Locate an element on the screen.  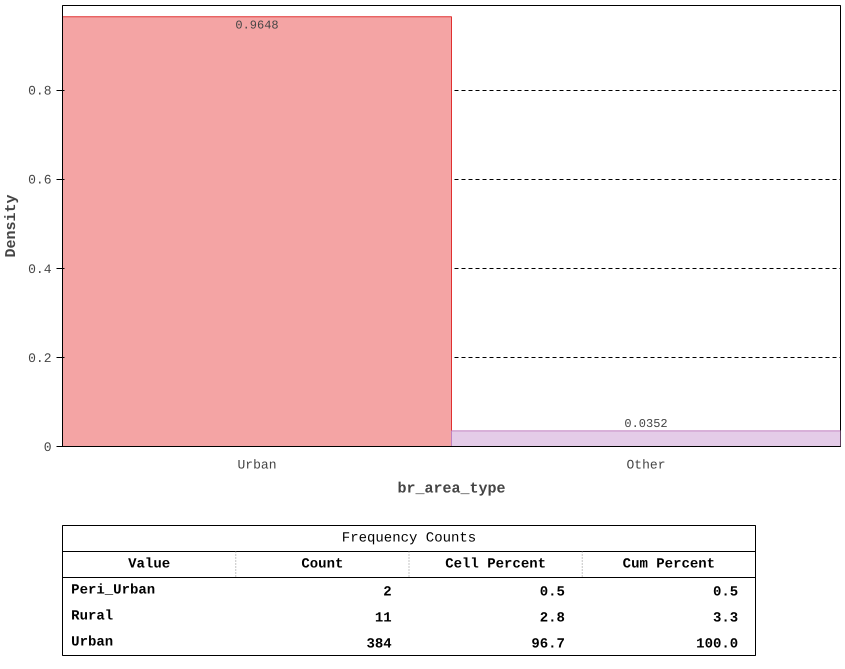
text: Frequency Counts is located at coordinates (409, 538).